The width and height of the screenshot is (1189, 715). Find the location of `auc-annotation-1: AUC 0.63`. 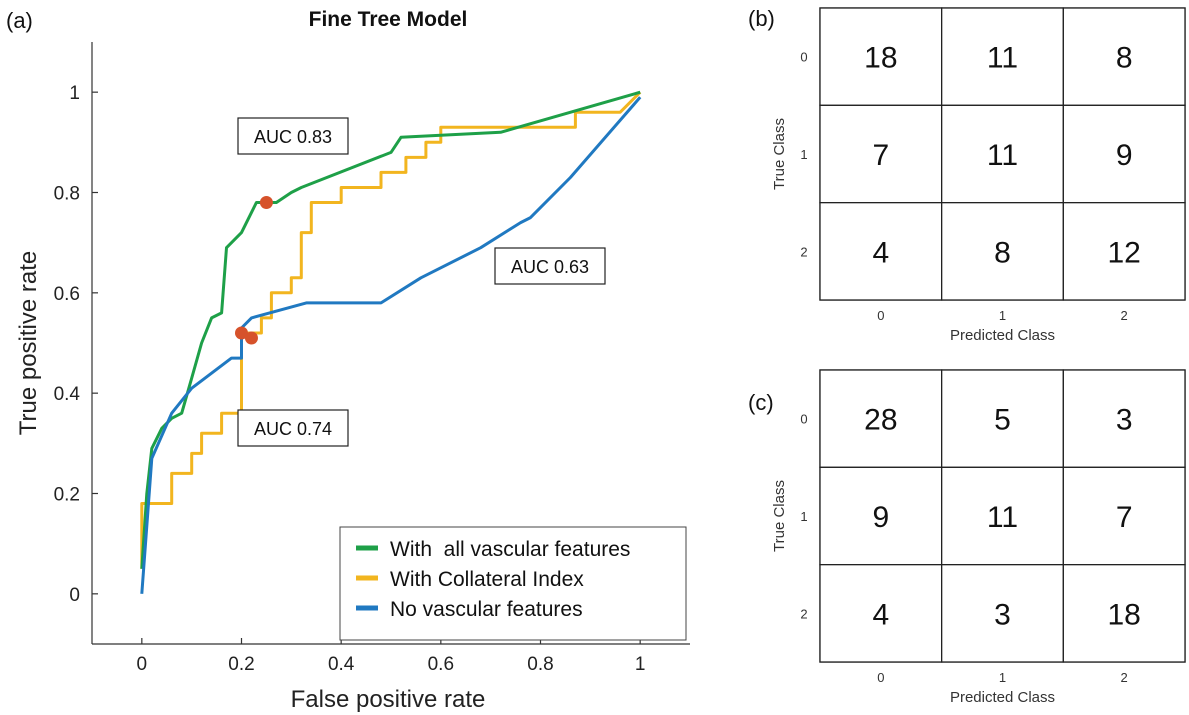

auc-annotation-1: AUC 0.63 is located at coordinates (550, 266).